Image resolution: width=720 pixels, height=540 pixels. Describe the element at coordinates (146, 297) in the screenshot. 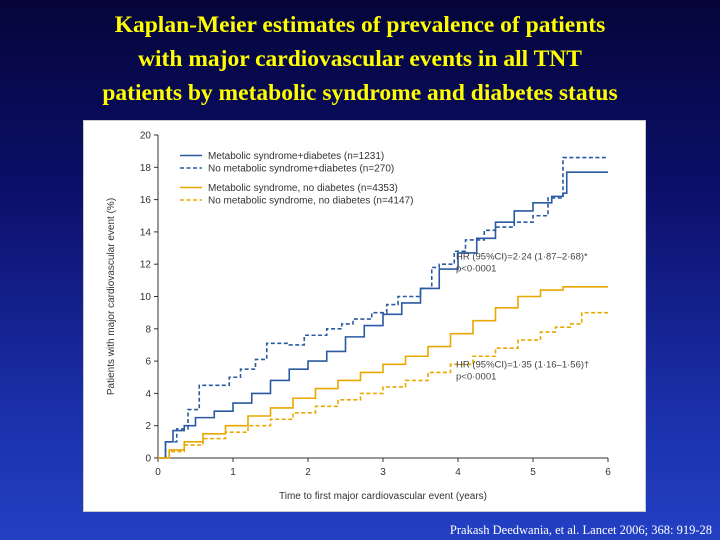

I see `y-tick-label: 10` at that location.